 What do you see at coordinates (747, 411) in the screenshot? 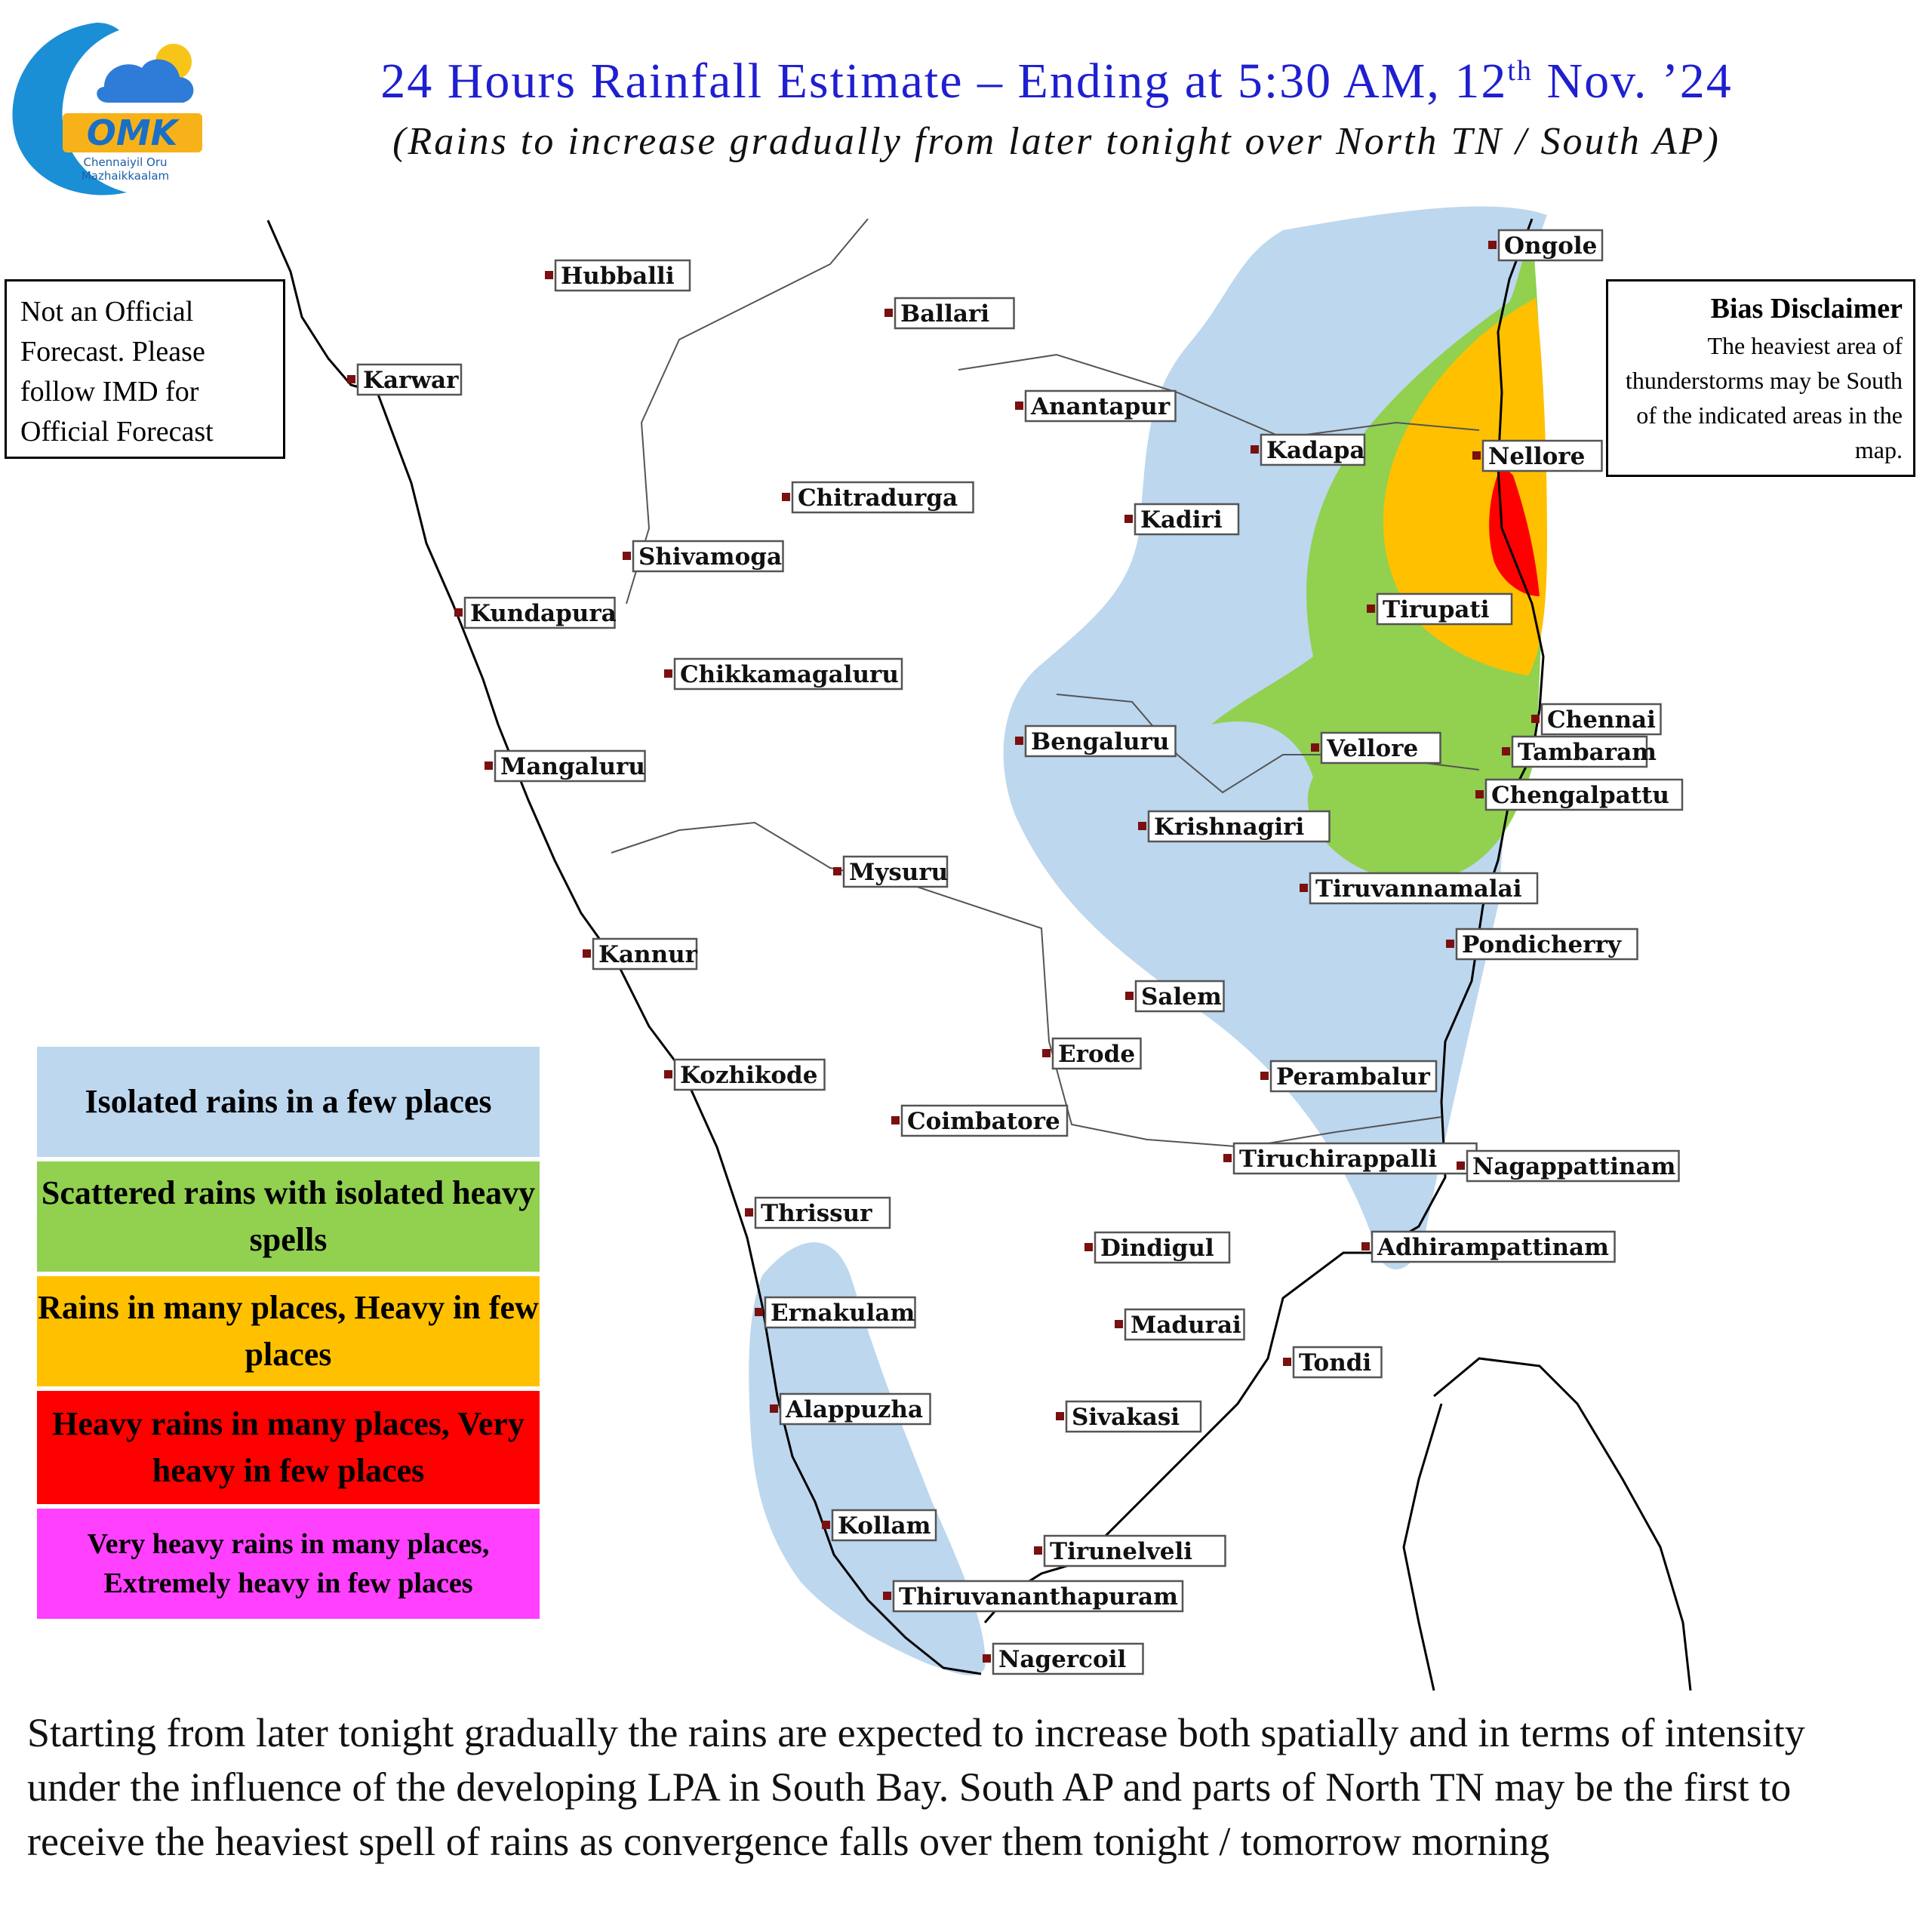
I see `krishna-river` at bounding box center [747, 411].